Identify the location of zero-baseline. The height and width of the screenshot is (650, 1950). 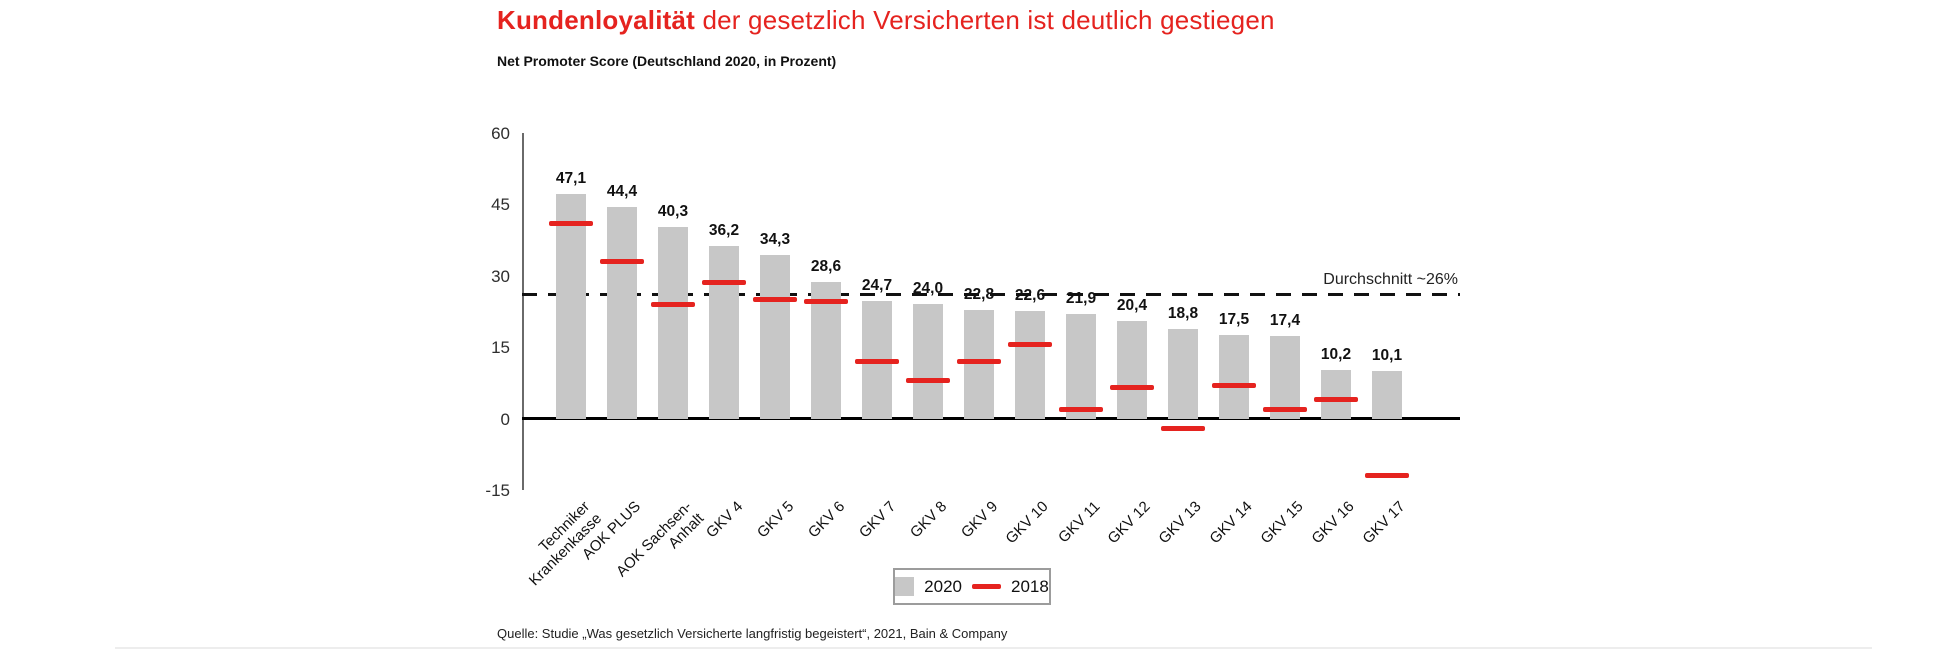
(991, 419).